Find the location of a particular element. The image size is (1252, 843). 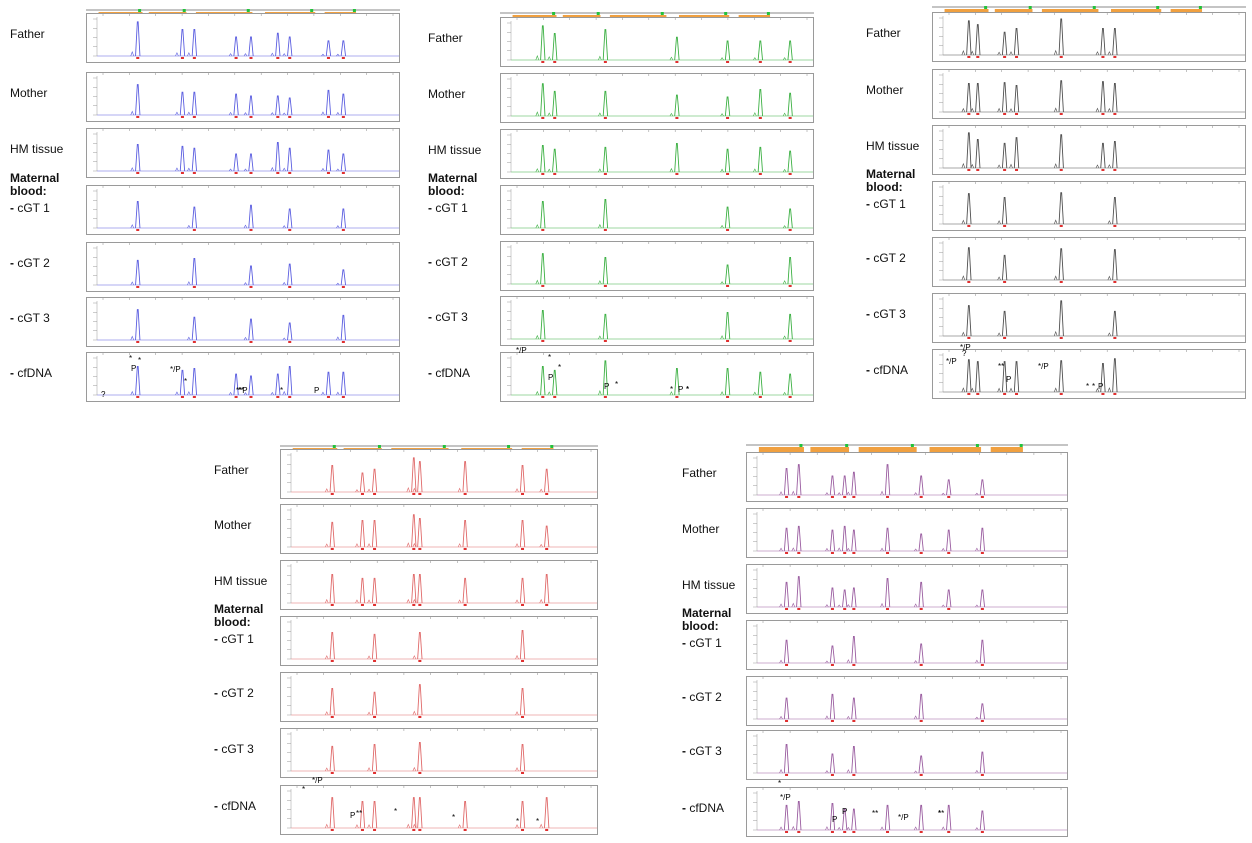

maternal-blood-heading: Maternal is located at coordinates (891, 174).